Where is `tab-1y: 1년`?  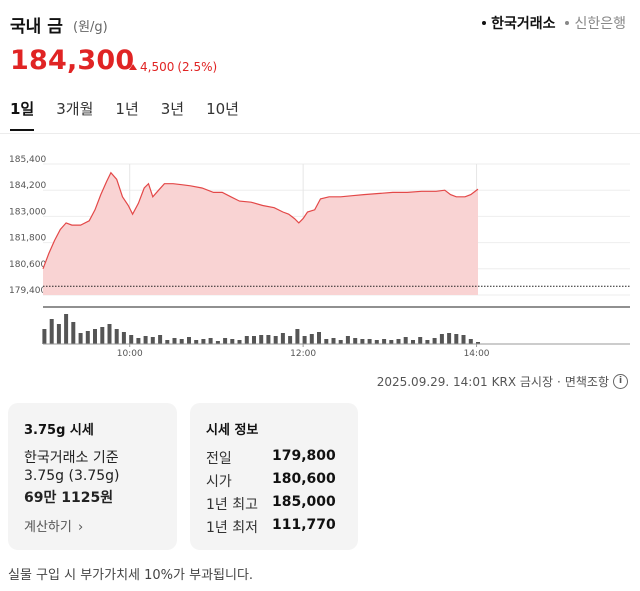 tab-1y: 1년 is located at coordinates (127, 109).